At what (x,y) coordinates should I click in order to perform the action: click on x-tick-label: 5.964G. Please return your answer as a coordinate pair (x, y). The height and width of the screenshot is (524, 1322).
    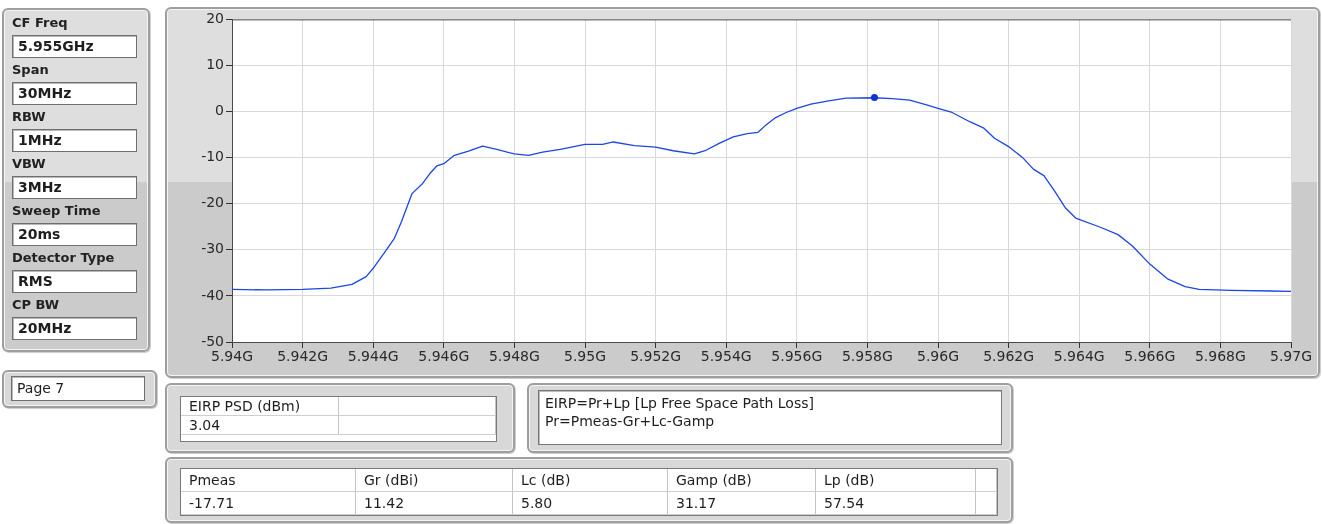
    Looking at the image, I should click on (1079, 356).